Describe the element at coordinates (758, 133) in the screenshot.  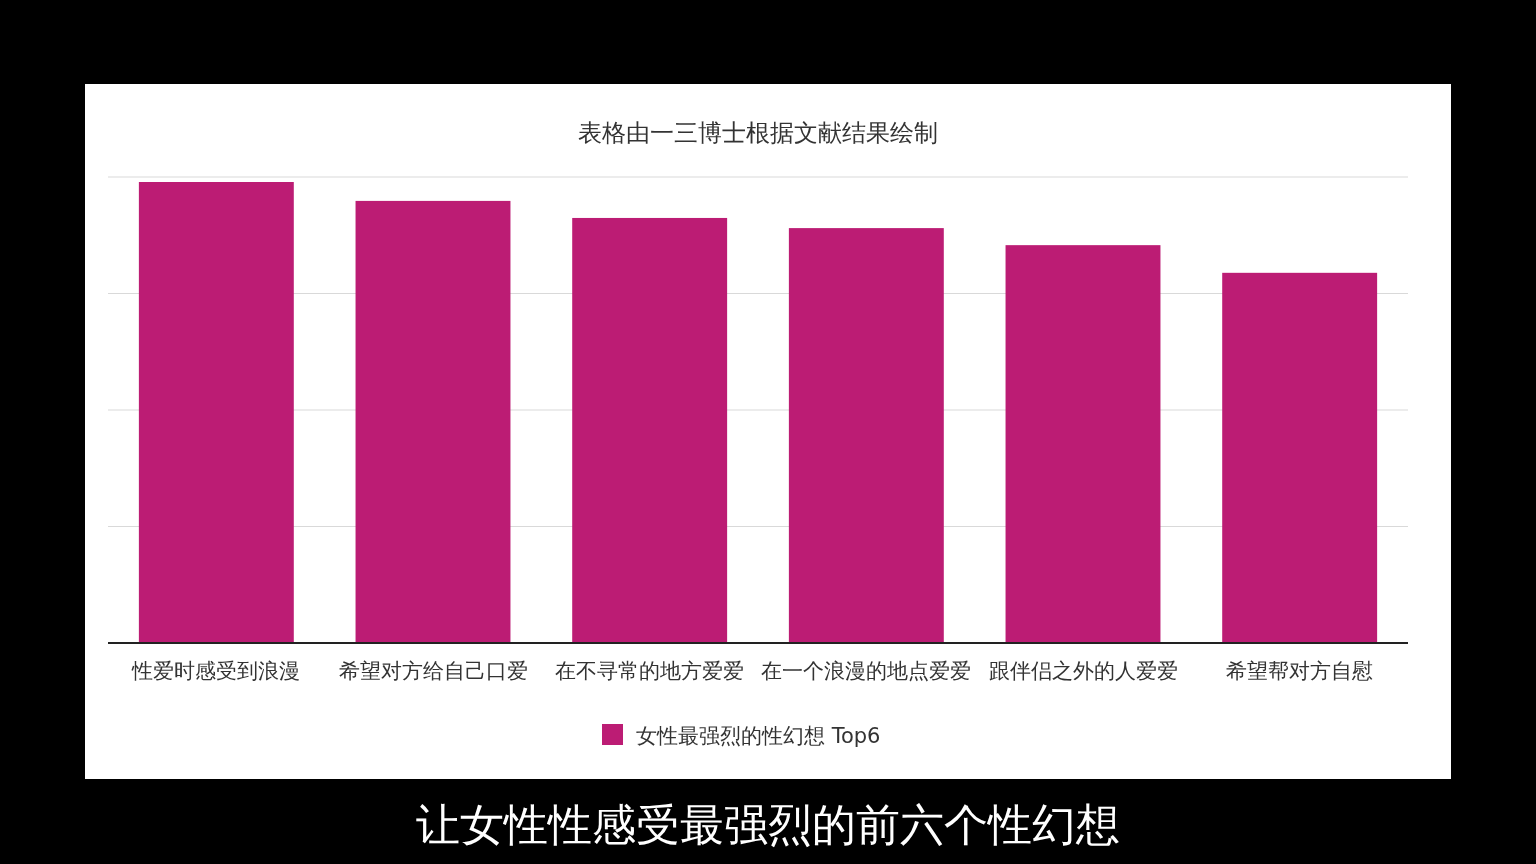
I see `chart-title: 表格由一三博士根据文献结果绘制` at that location.